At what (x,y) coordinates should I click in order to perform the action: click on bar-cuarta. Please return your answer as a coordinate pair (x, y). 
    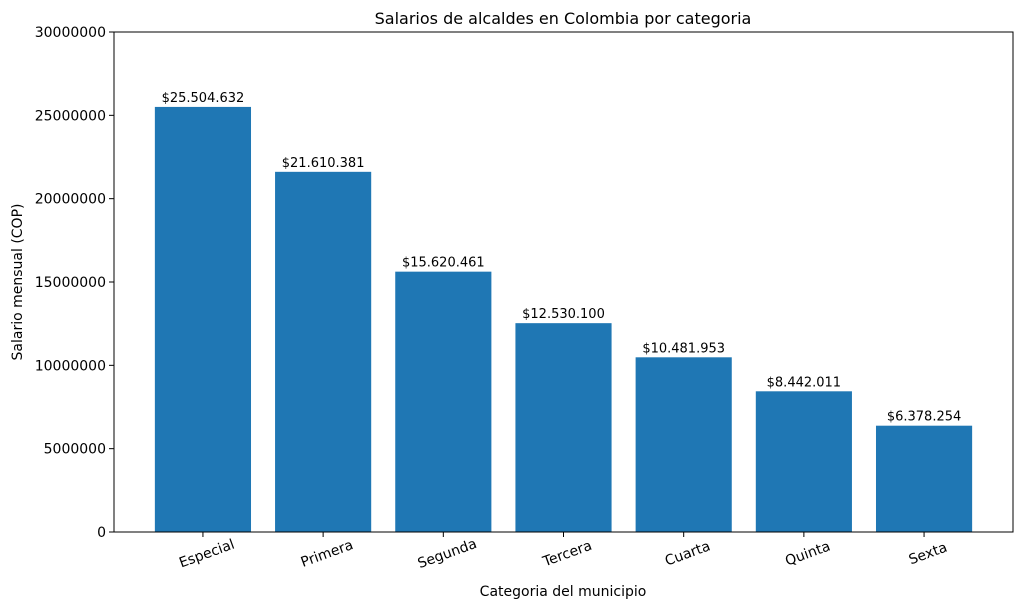
    Looking at the image, I should click on (683, 444).